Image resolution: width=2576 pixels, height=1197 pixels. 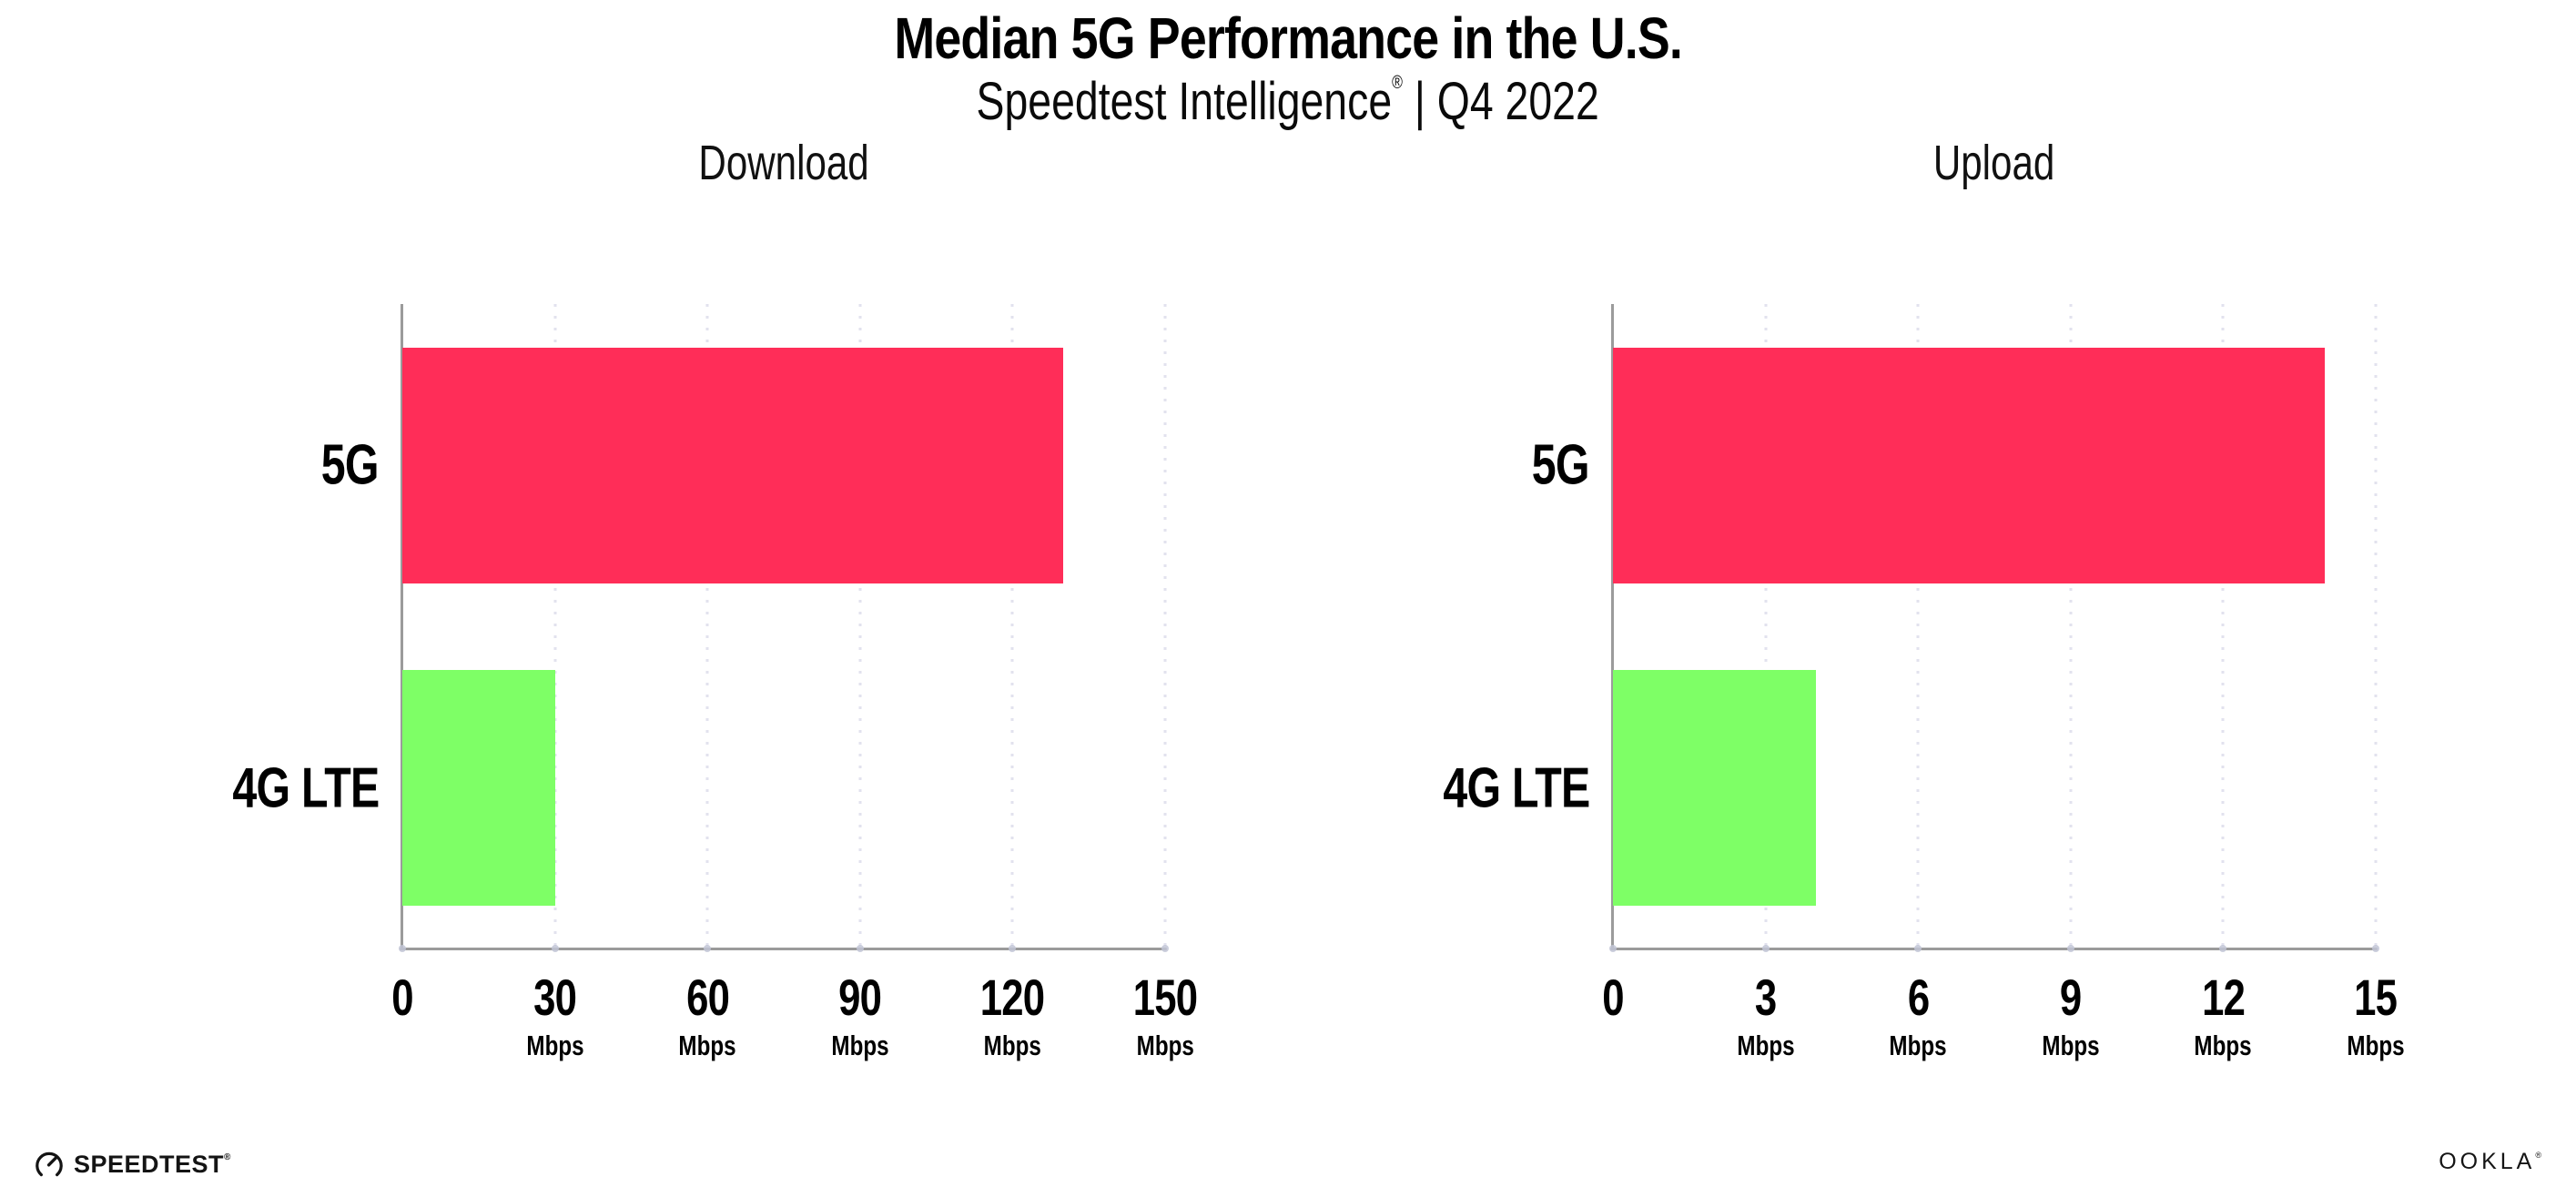 What do you see at coordinates (49, 1164) in the screenshot?
I see `speedtest-gauge-icon` at bounding box center [49, 1164].